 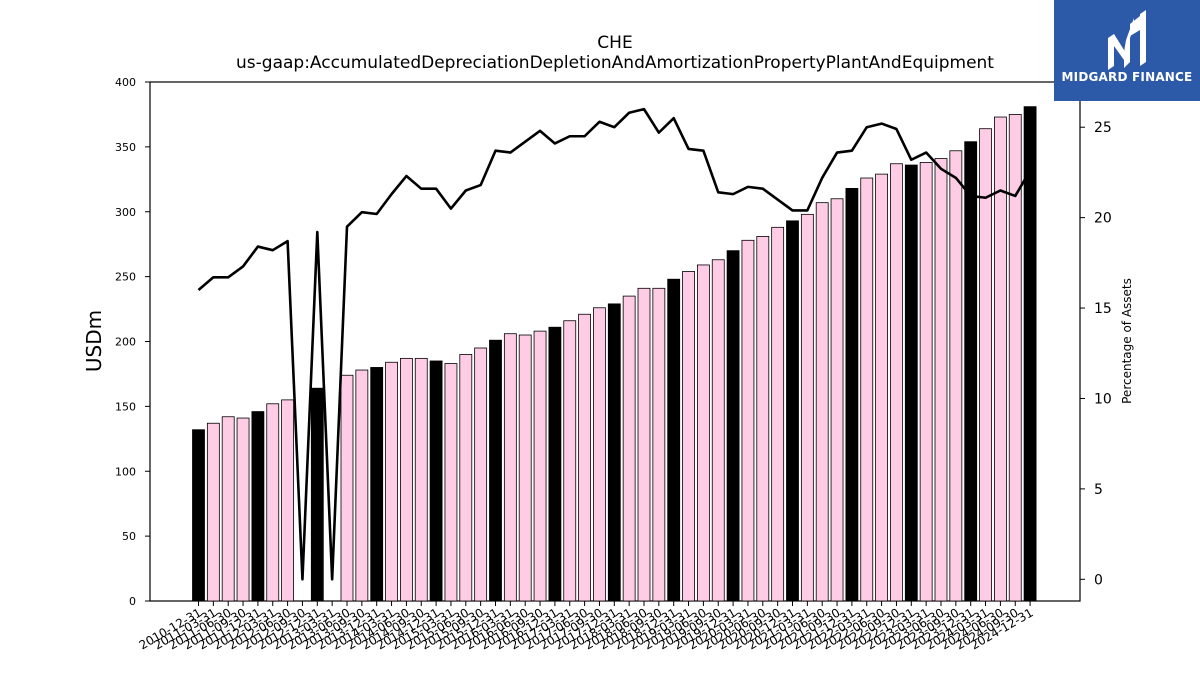 What do you see at coordinates (129, 536) in the screenshot?
I see `y-tick-label: 50` at bounding box center [129, 536].